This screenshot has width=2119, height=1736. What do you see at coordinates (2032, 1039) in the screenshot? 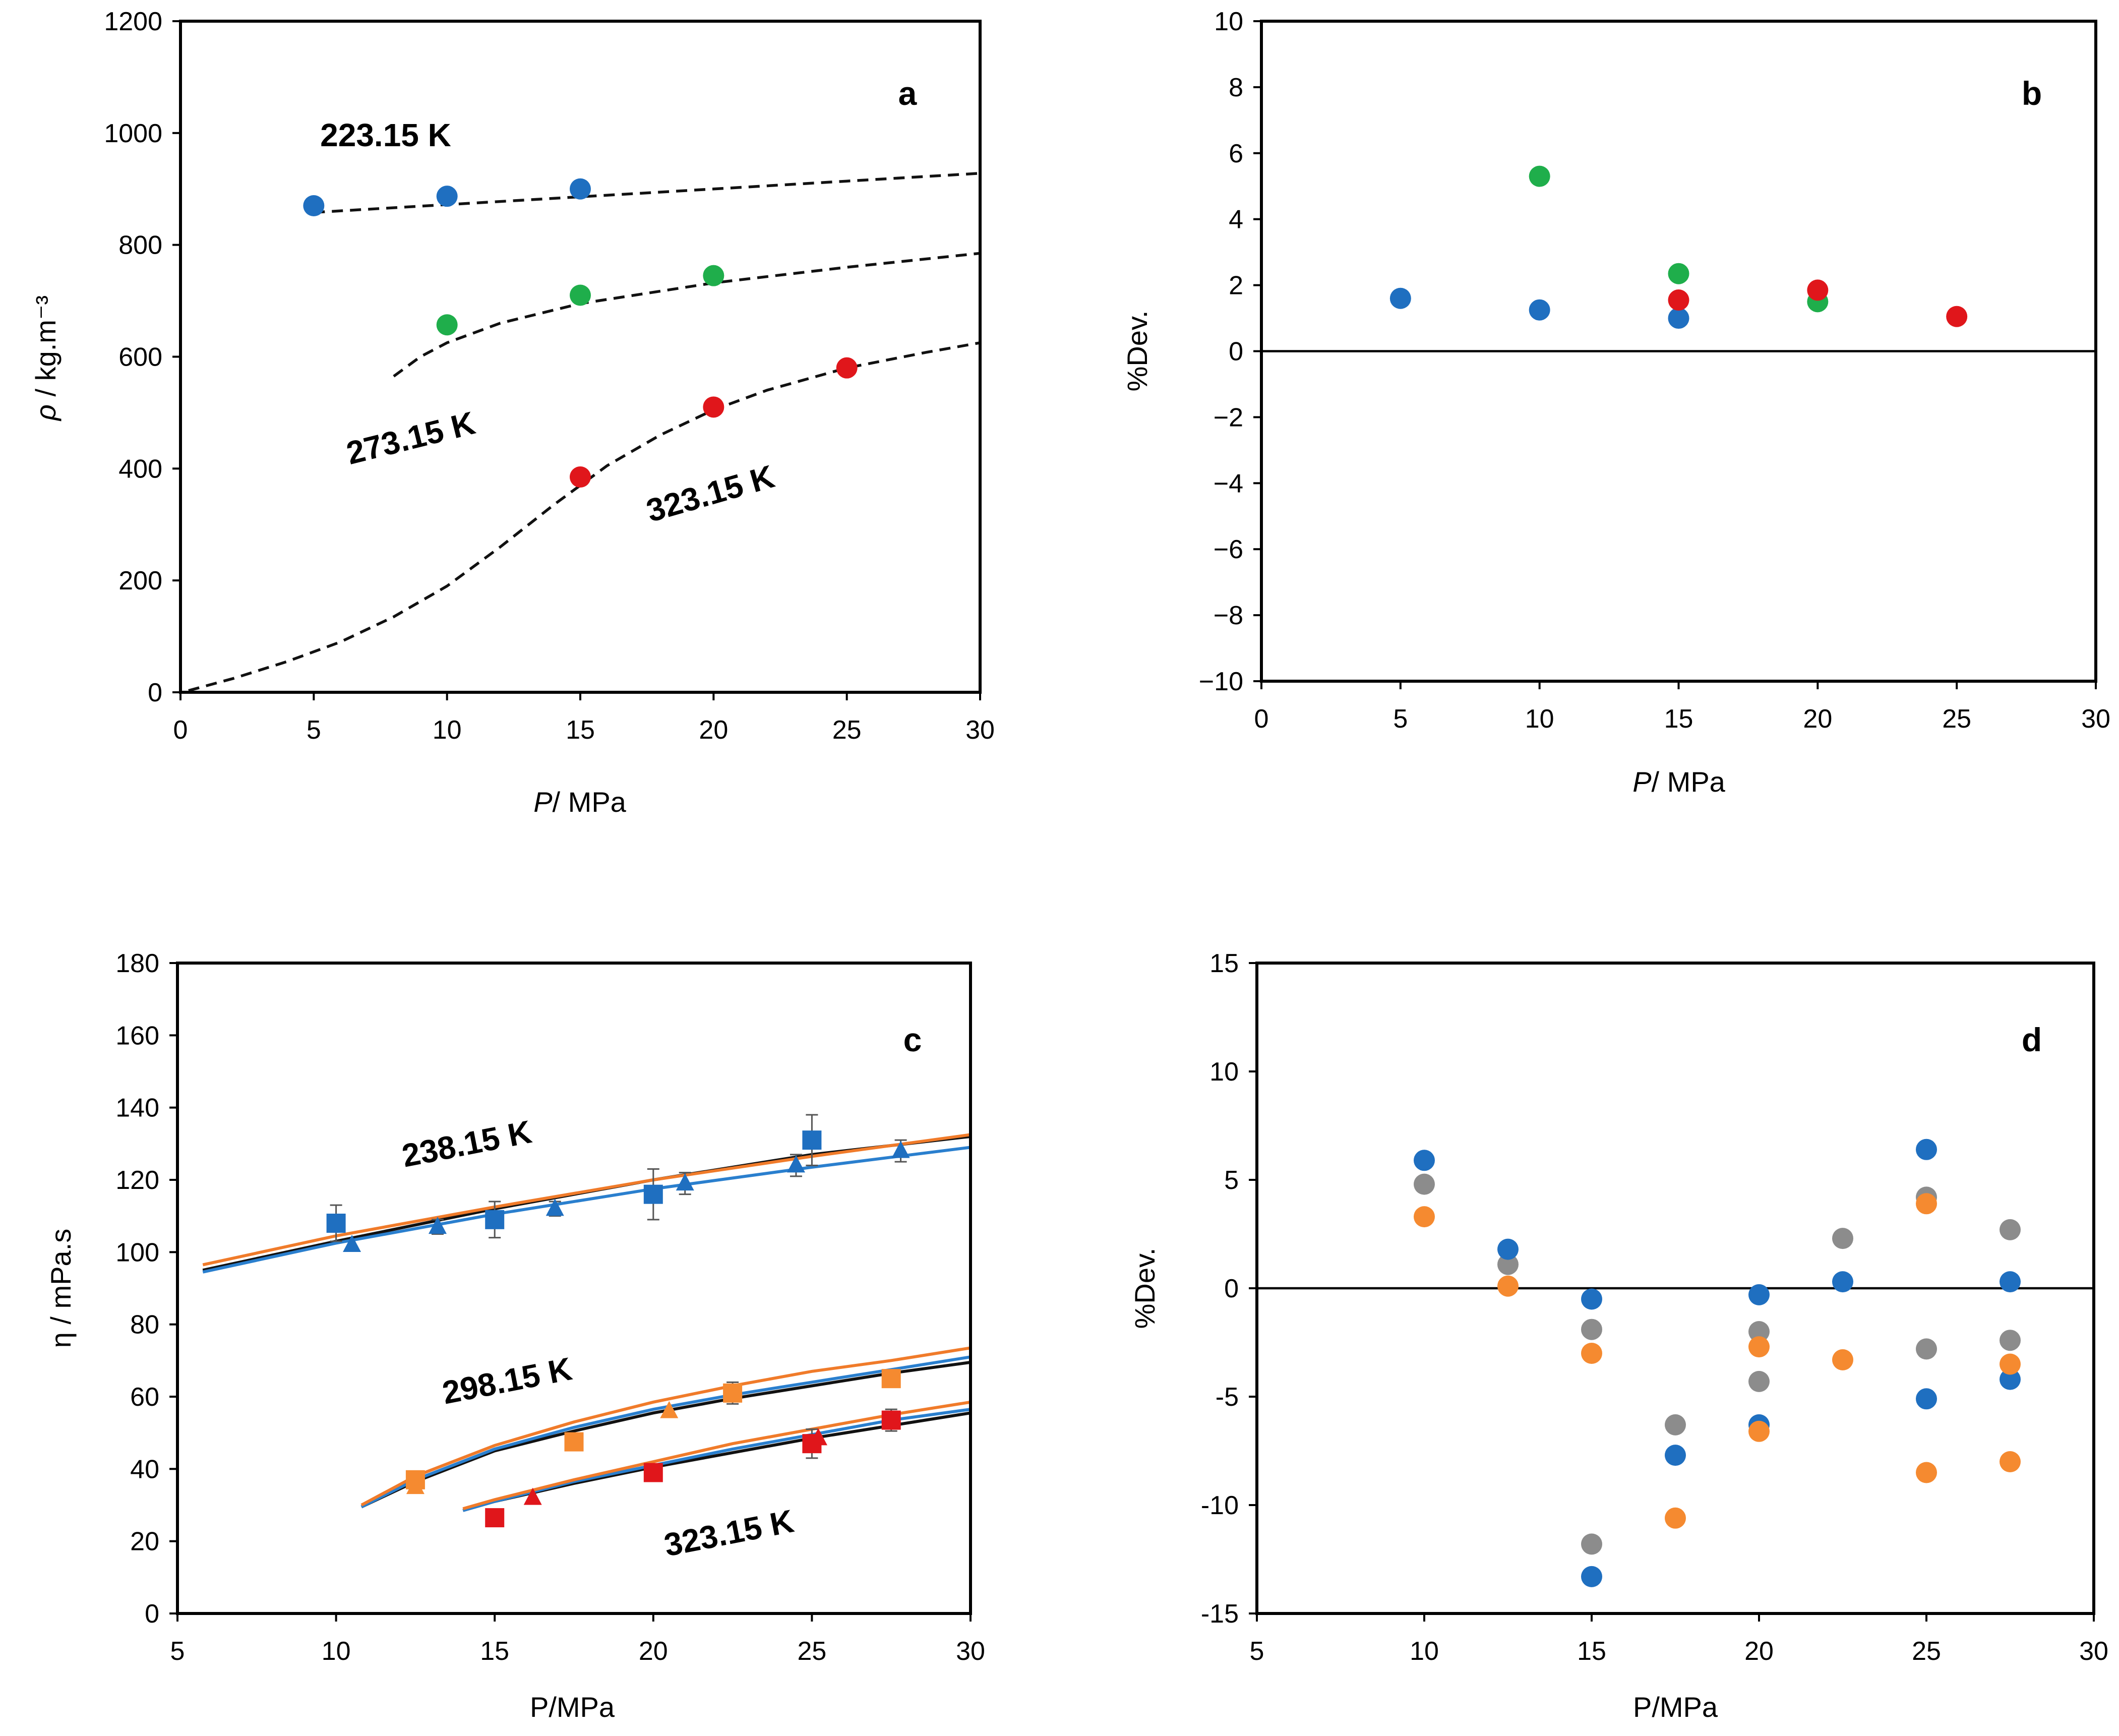
I see `panel-label: d` at bounding box center [2032, 1039].